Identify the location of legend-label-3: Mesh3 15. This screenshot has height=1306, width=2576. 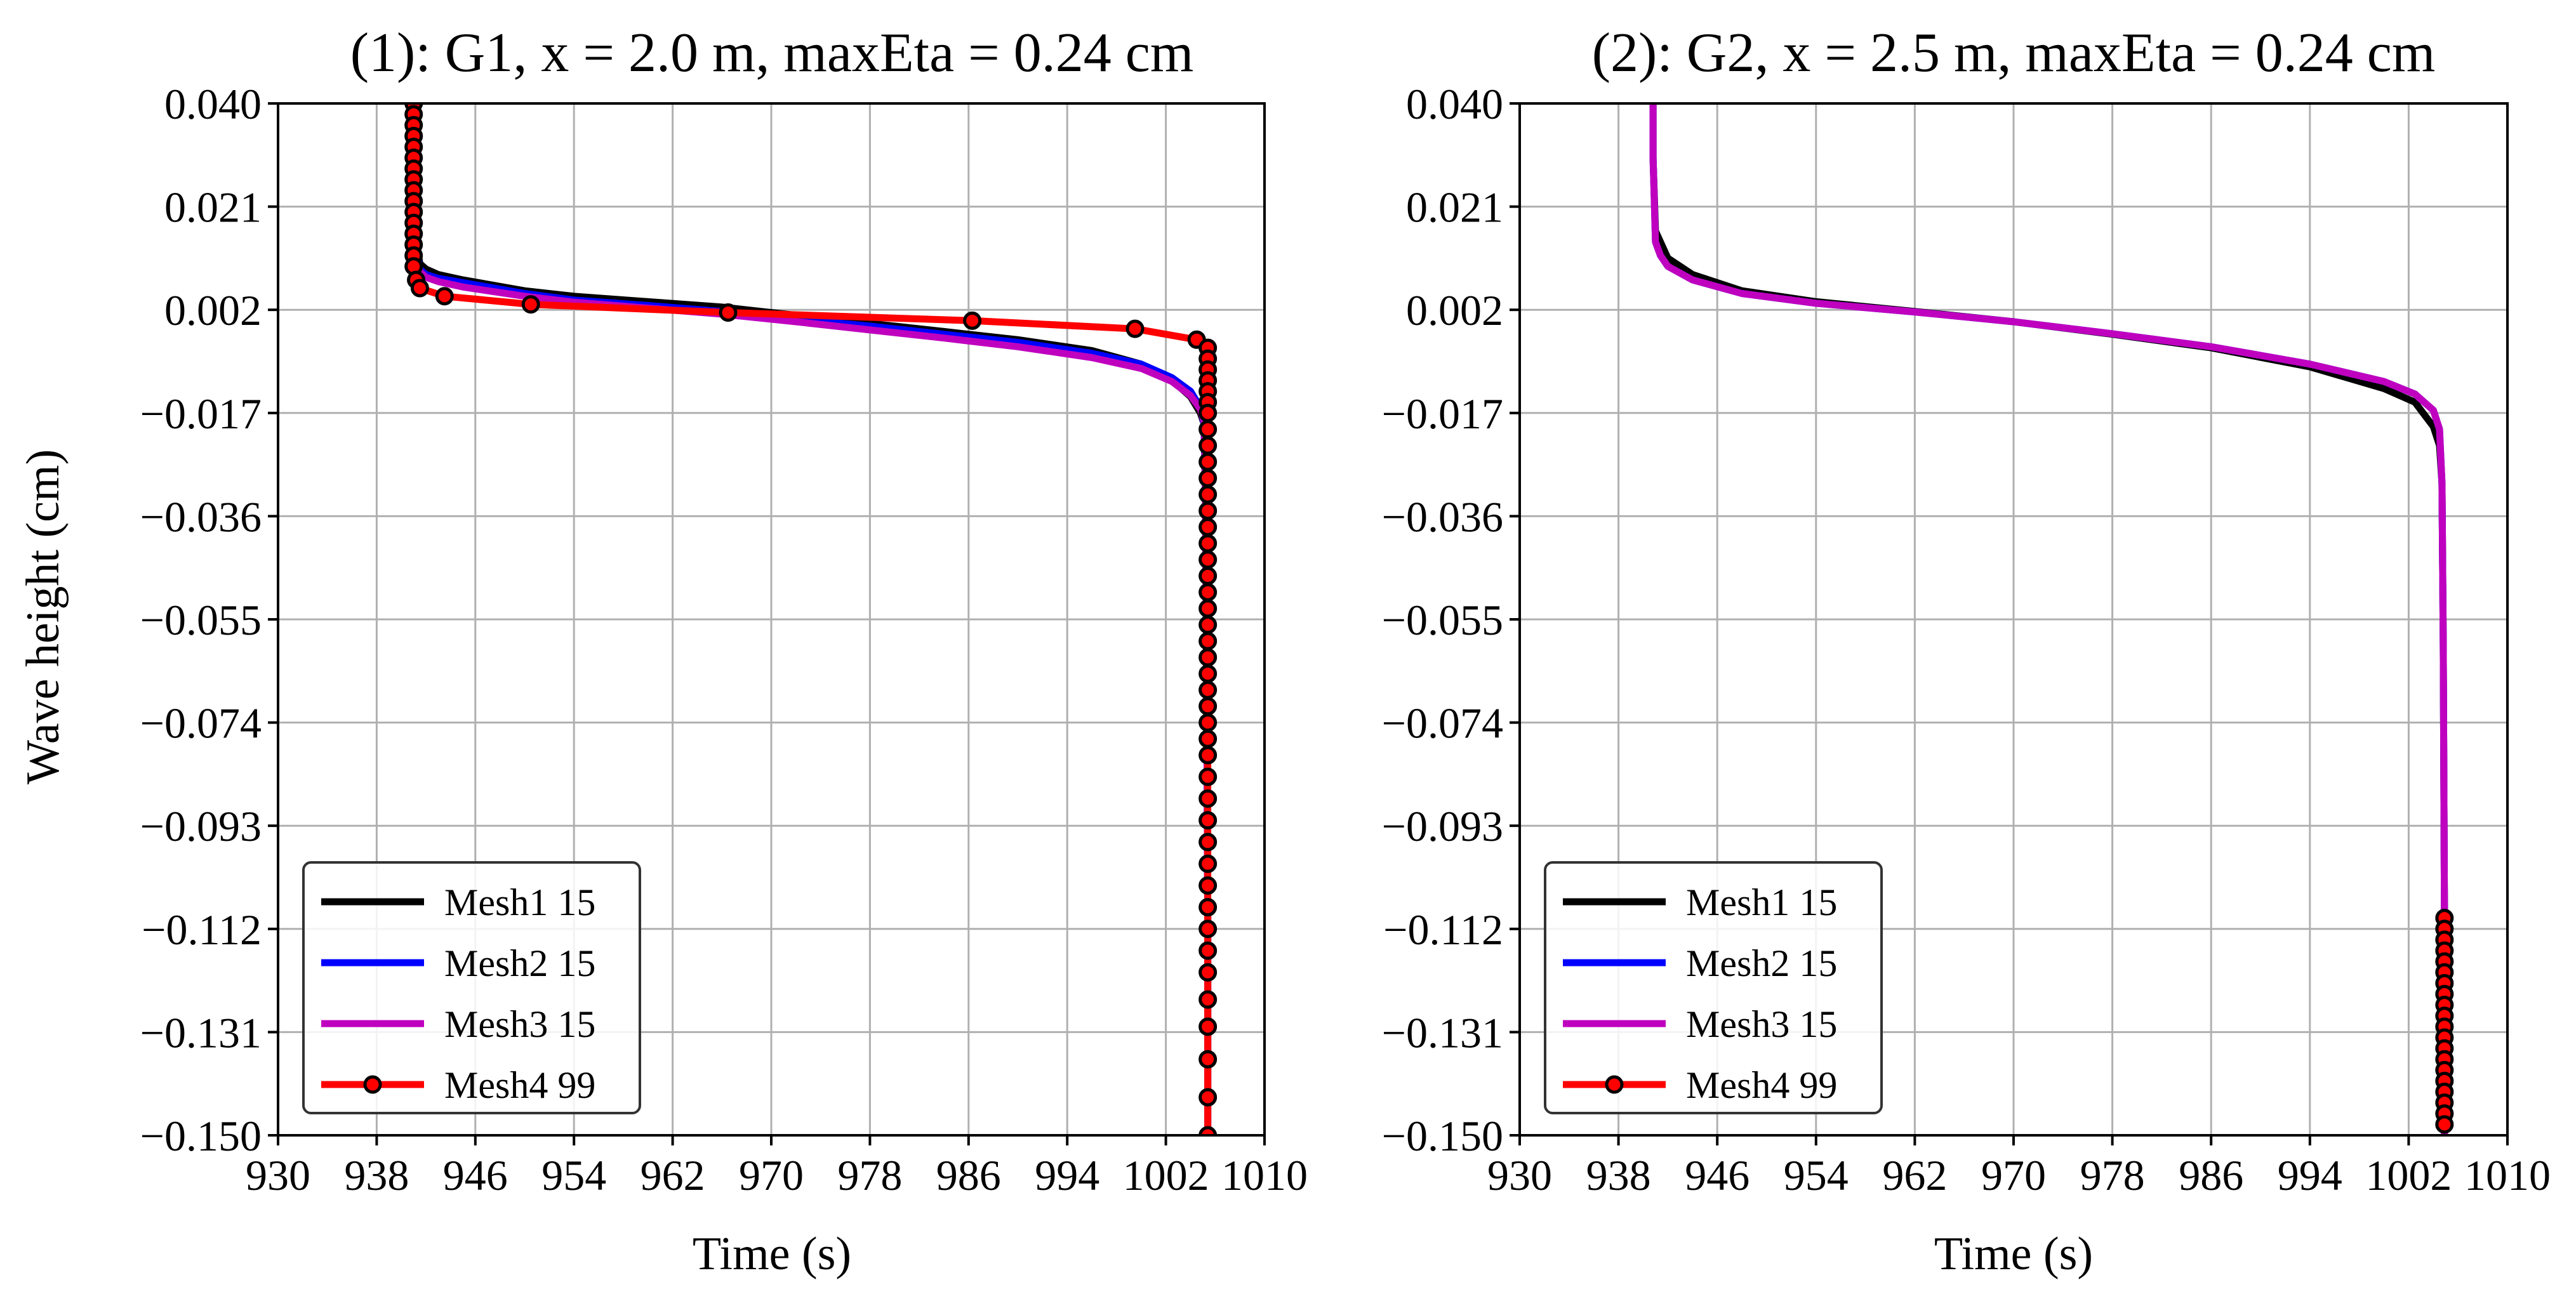
(519, 1024).